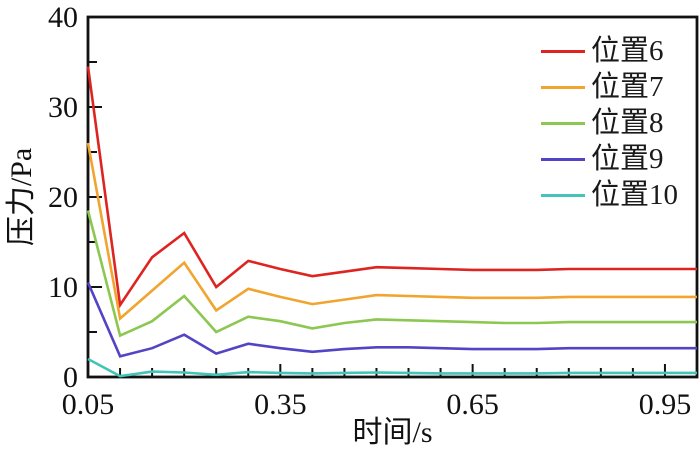 Image resolution: width=700 pixels, height=456 pixels. What do you see at coordinates (472, 404) in the screenshot?
I see `x-tick-label: 0.65` at bounding box center [472, 404].